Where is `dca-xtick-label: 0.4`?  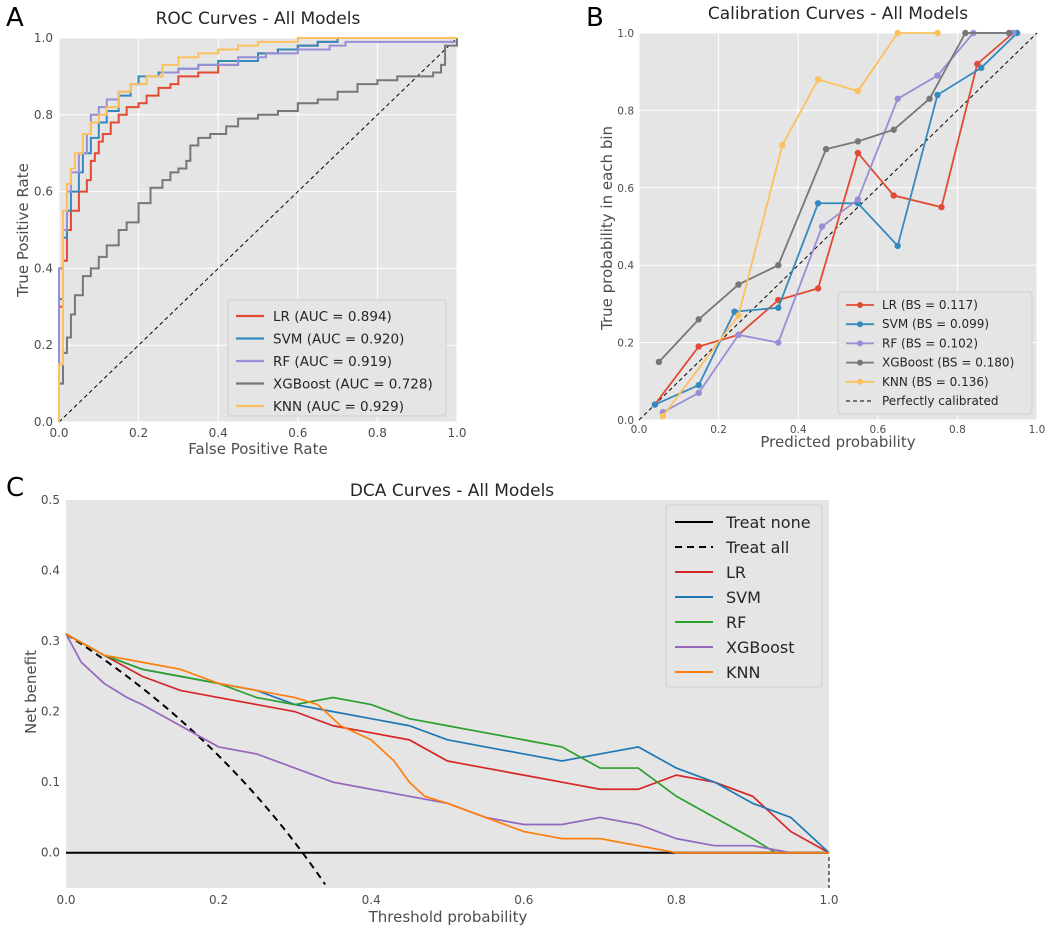 dca-xtick-label: 0.4 is located at coordinates (371, 900).